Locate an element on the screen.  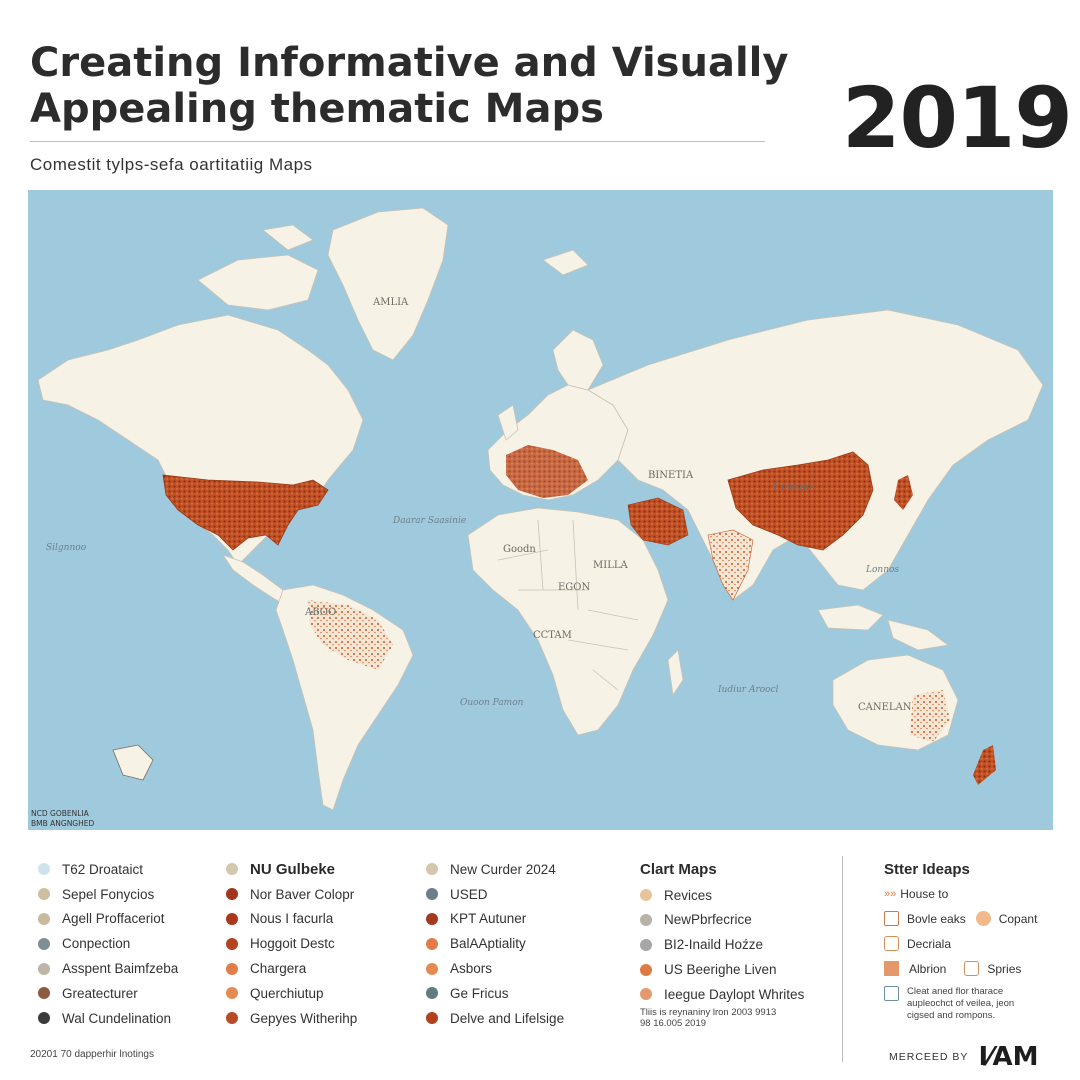
region-middle-east is located at coordinates (658, 521).